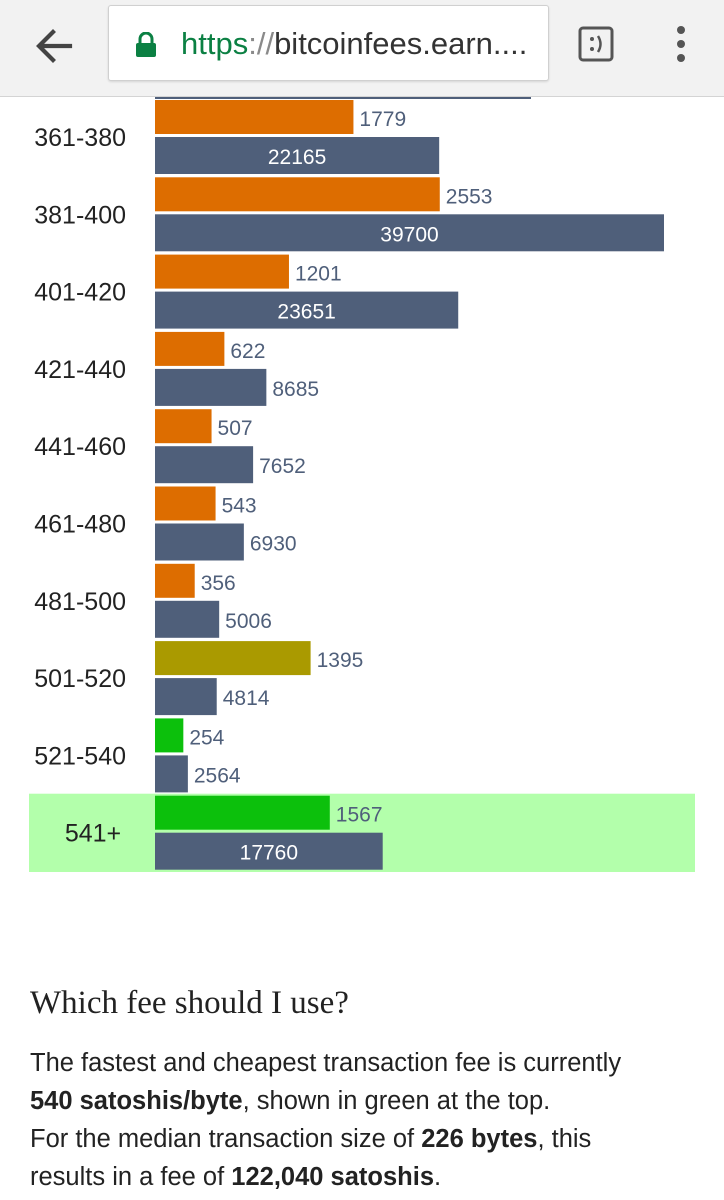 The height and width of the screenshot is (1200, 724). Describe the element at coordinates (80, 602) in the screenshot. I see `category-label: 481-500` at that location.